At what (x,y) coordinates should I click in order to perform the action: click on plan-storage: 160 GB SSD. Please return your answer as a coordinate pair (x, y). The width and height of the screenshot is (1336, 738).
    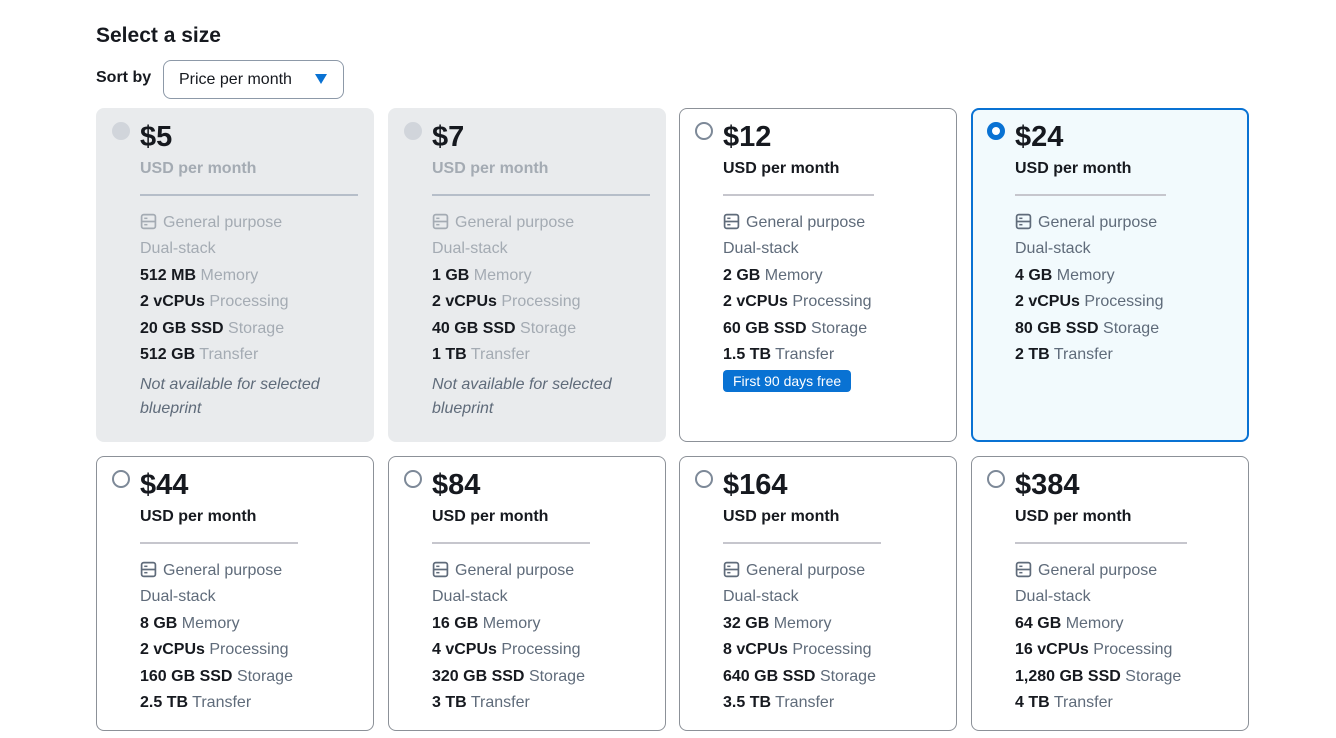
    Looking at the image, I should click on (186, 676).